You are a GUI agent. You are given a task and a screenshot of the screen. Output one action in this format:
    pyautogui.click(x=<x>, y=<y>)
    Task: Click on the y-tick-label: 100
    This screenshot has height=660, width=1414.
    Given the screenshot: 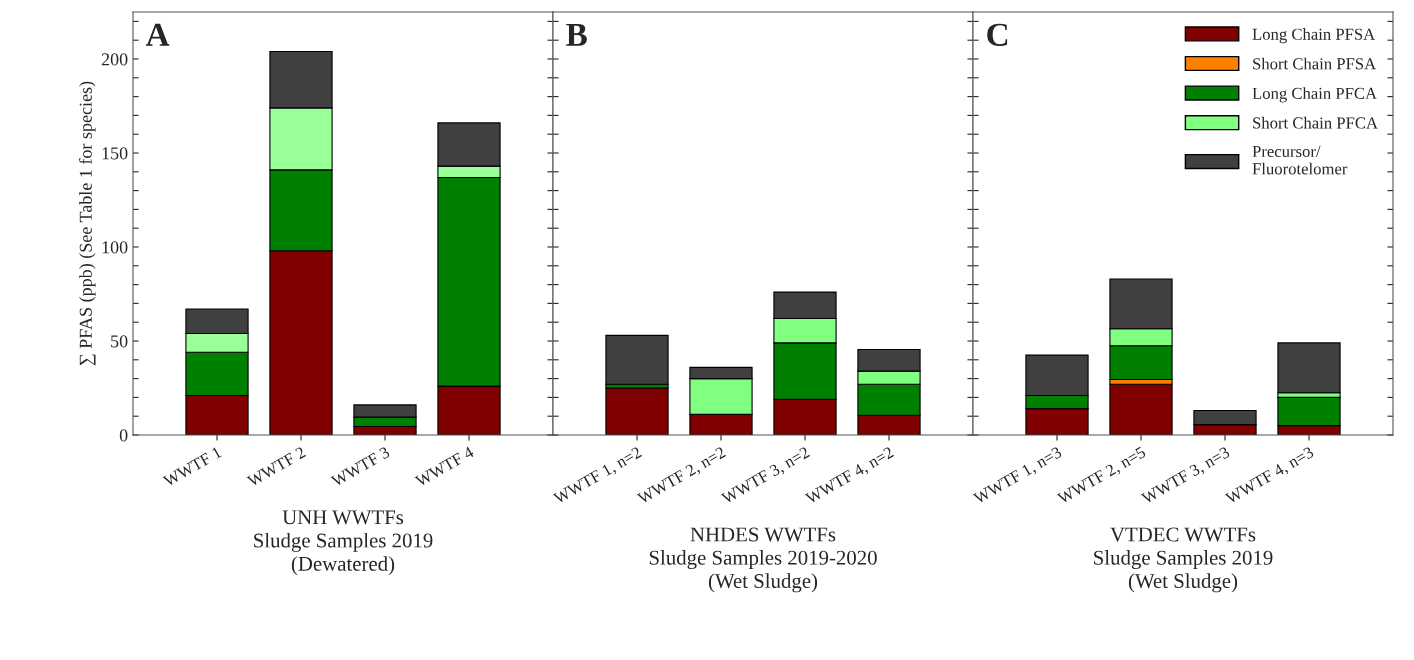 What is the action you would take?
    pyautogui.click(x=115, y=247)
    